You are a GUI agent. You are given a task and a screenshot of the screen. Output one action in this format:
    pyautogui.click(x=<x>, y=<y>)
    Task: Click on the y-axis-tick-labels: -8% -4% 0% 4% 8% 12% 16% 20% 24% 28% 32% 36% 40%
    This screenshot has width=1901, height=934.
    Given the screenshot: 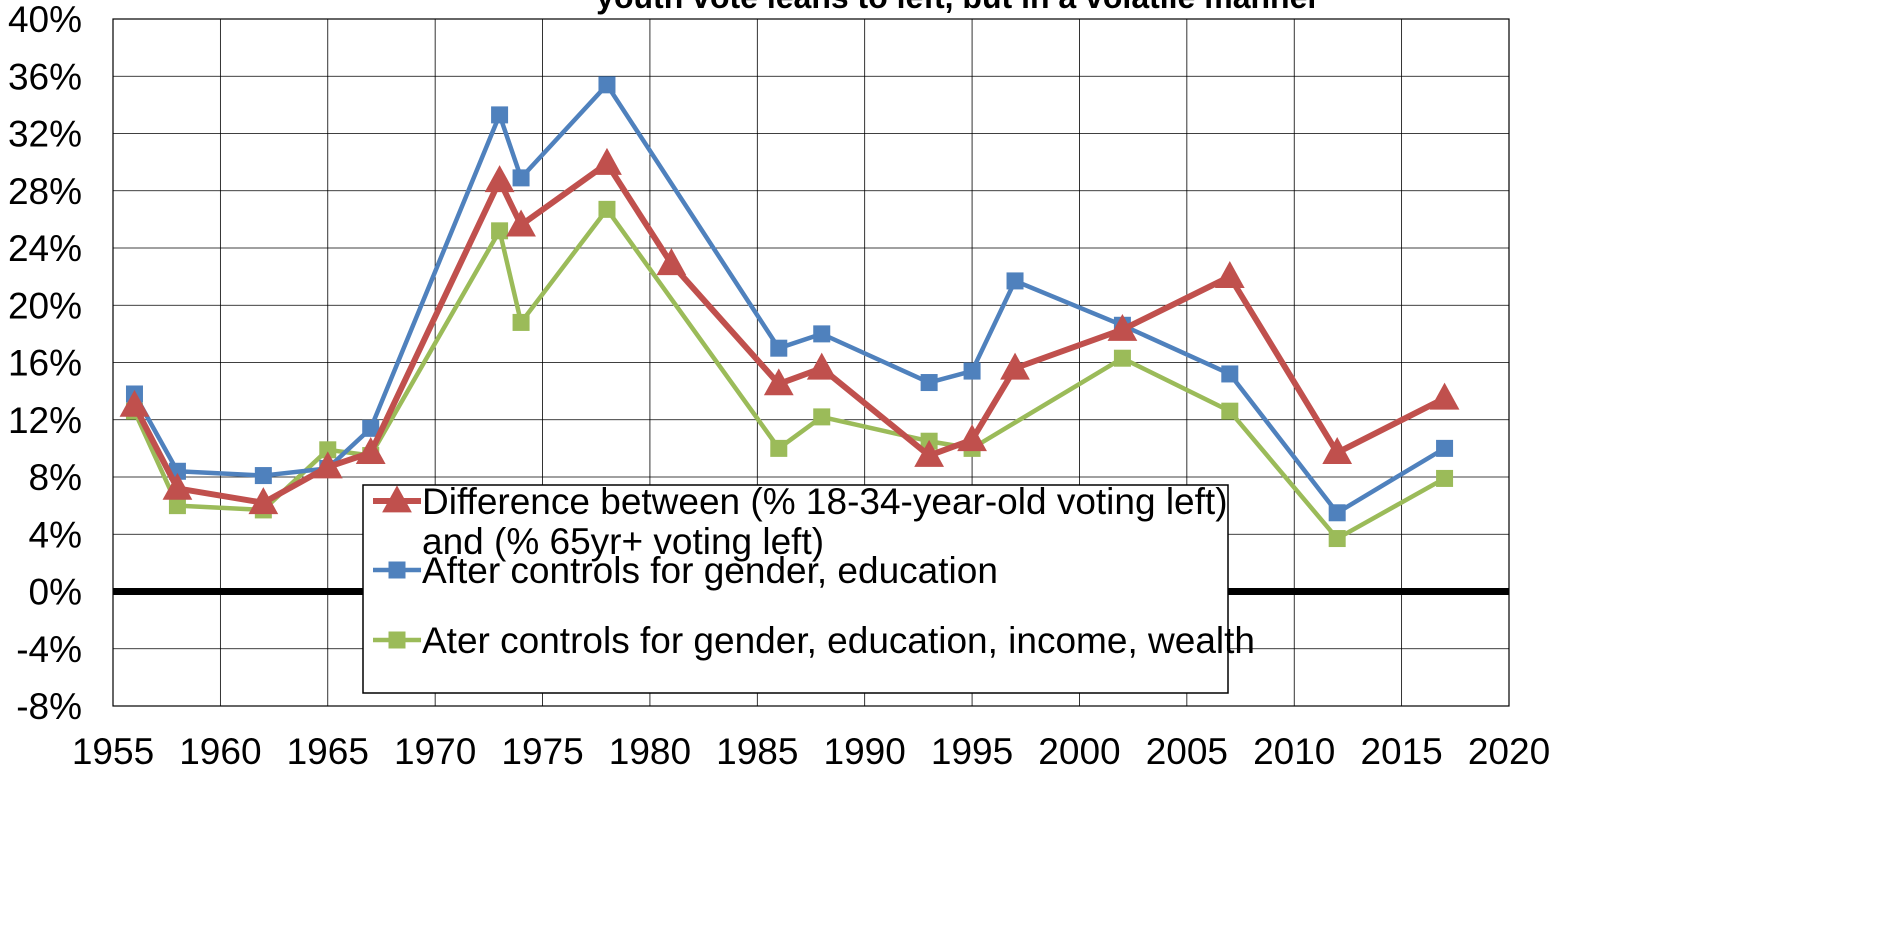 What is the action you would take?
    pyautogui.click(x=45, y=363)
    